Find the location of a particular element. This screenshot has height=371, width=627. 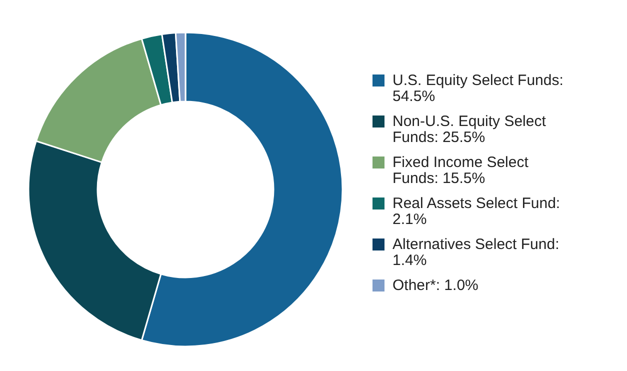

legend-label: U.S. Equity Select Funds: 54.5% is located at coordinates (478, 88).